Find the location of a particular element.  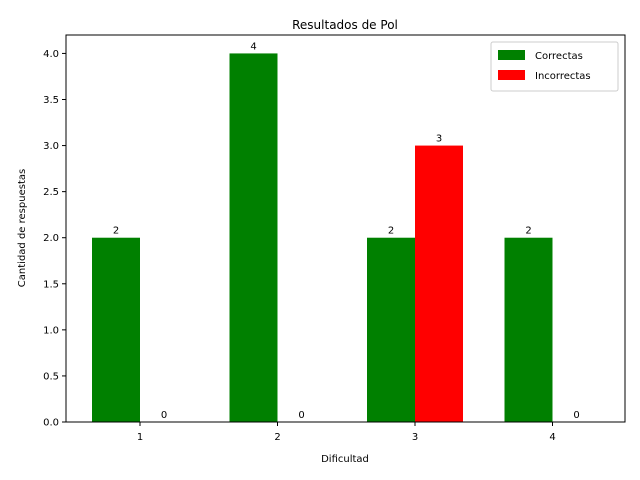

chart-title: Resultados de Pol is located at coordinates (345, 25).